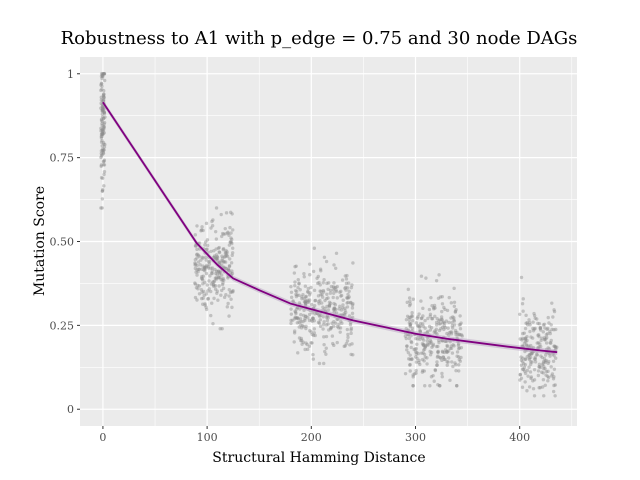 This screenshot has width=640, height=480. Describe the element at coordinates (40, 241) in the screenshot. I see `y-axis-title: Mutation Score` at that location.